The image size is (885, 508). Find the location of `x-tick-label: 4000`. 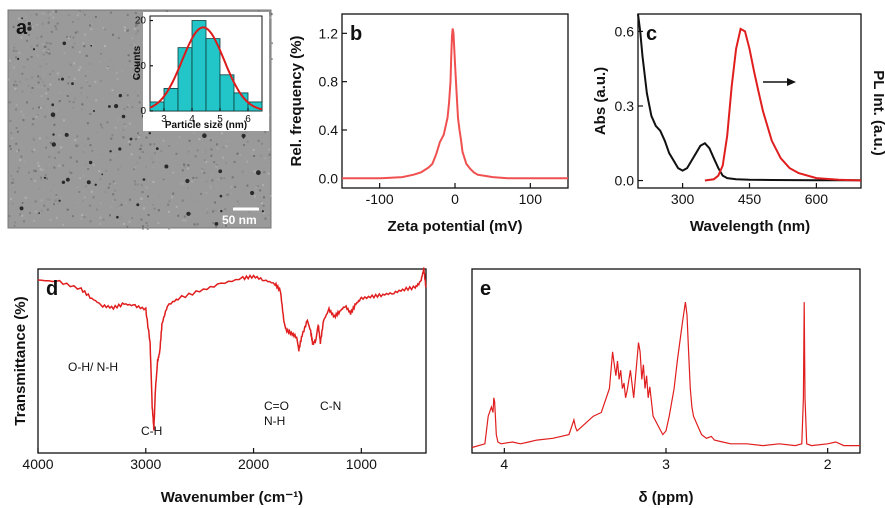

x-tick-label: 4000 is located at coordinates (37, 464).